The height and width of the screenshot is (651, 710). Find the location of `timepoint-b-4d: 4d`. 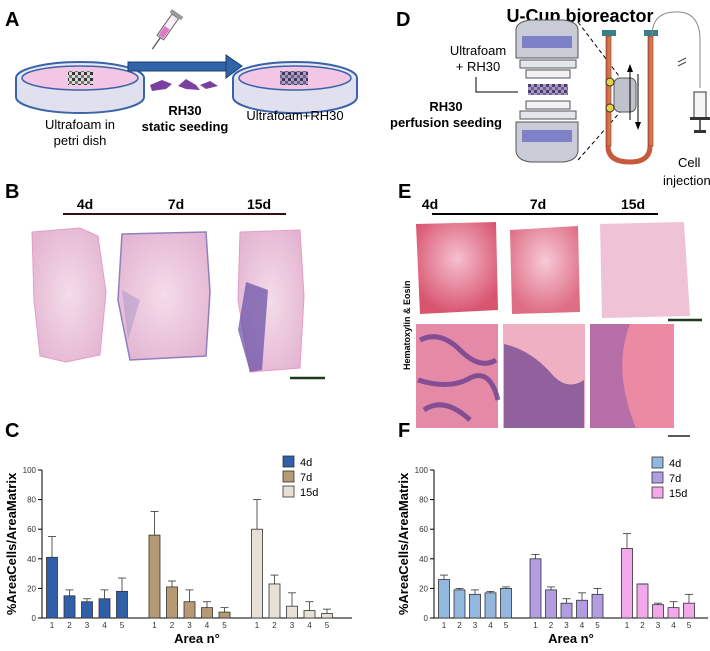

timepoint-b-4d: 4d is located at coordinates (85, 204).